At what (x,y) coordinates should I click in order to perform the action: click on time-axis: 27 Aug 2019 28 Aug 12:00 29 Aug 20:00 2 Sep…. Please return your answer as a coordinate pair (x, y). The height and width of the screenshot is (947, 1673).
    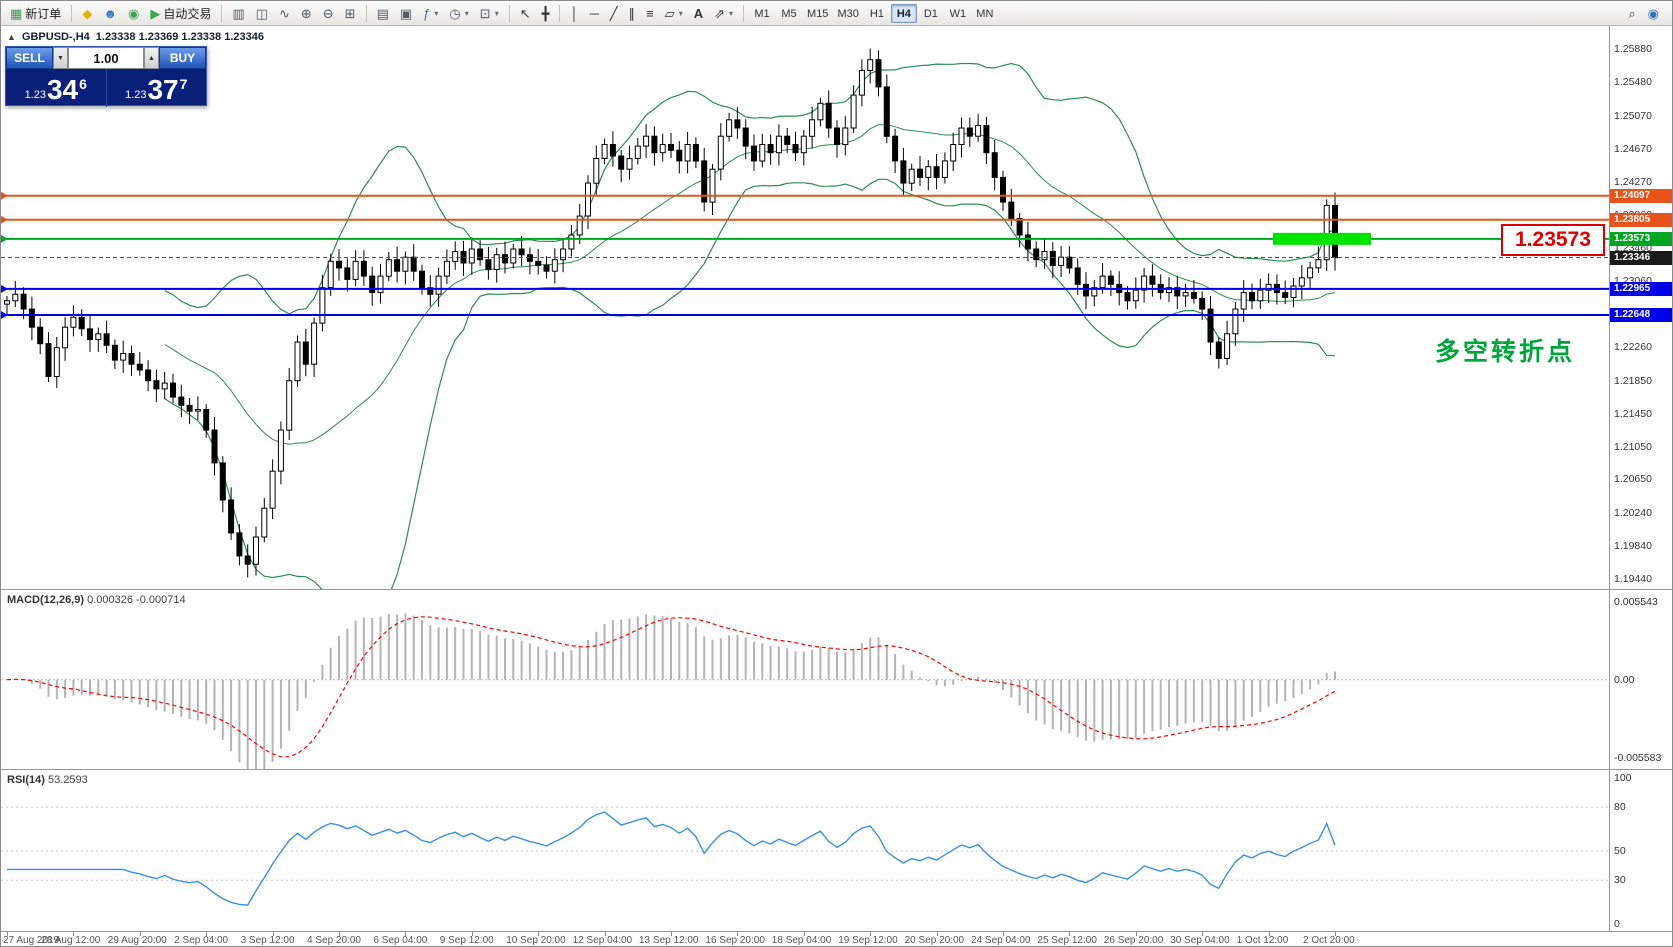
    Looking at the image, I should click on (836, 938).